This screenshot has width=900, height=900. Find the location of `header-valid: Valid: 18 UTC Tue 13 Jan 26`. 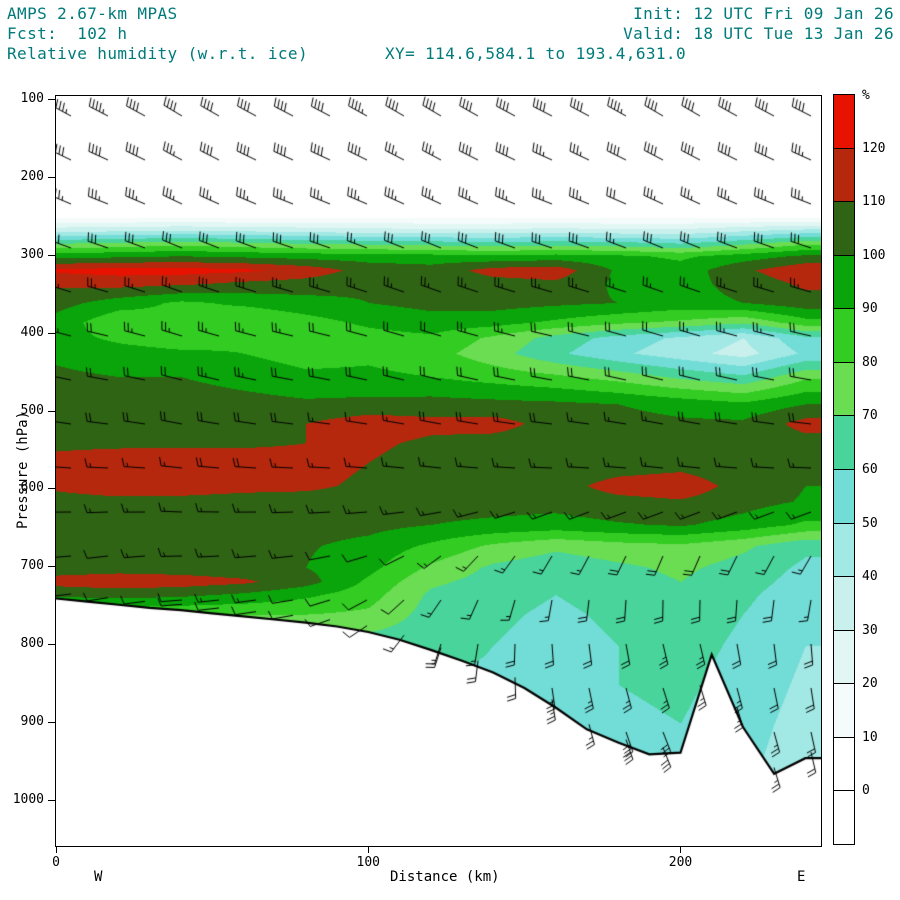

header-valid: Valid: 18 UTC Tue 13 Jan 26 is located at coordinates (758, 33).